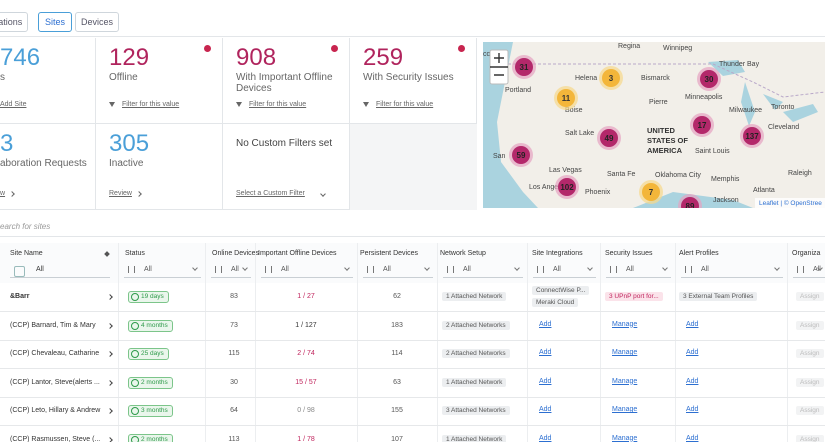  What do you see at coordinates (463, 253) in the screenshot?
I see `column-header: Network Setup` at bounding box center [463, 253].